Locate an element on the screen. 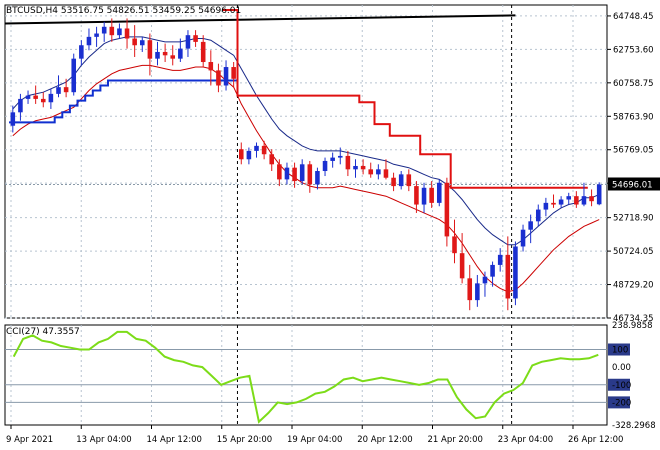 This screenshot has width=660, height=450. price-tick-label: 58763.90 is located at coordinates (633, 117).